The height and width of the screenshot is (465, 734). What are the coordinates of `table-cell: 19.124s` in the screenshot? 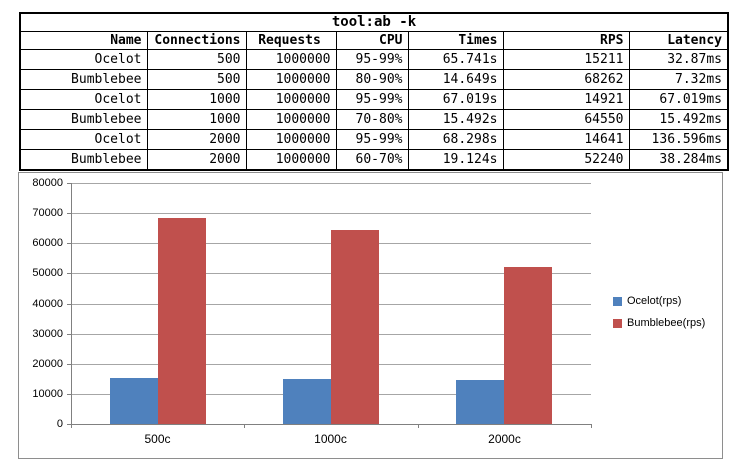 It's located at (455, 160).